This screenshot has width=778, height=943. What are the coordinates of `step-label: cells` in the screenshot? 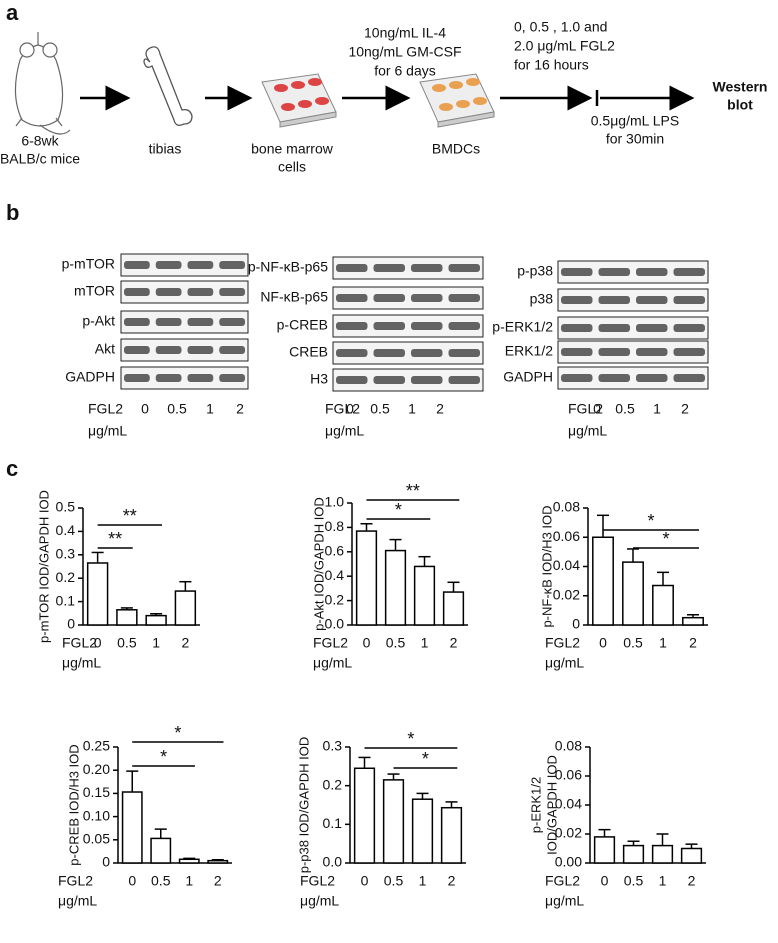 It's located at (292, 167).